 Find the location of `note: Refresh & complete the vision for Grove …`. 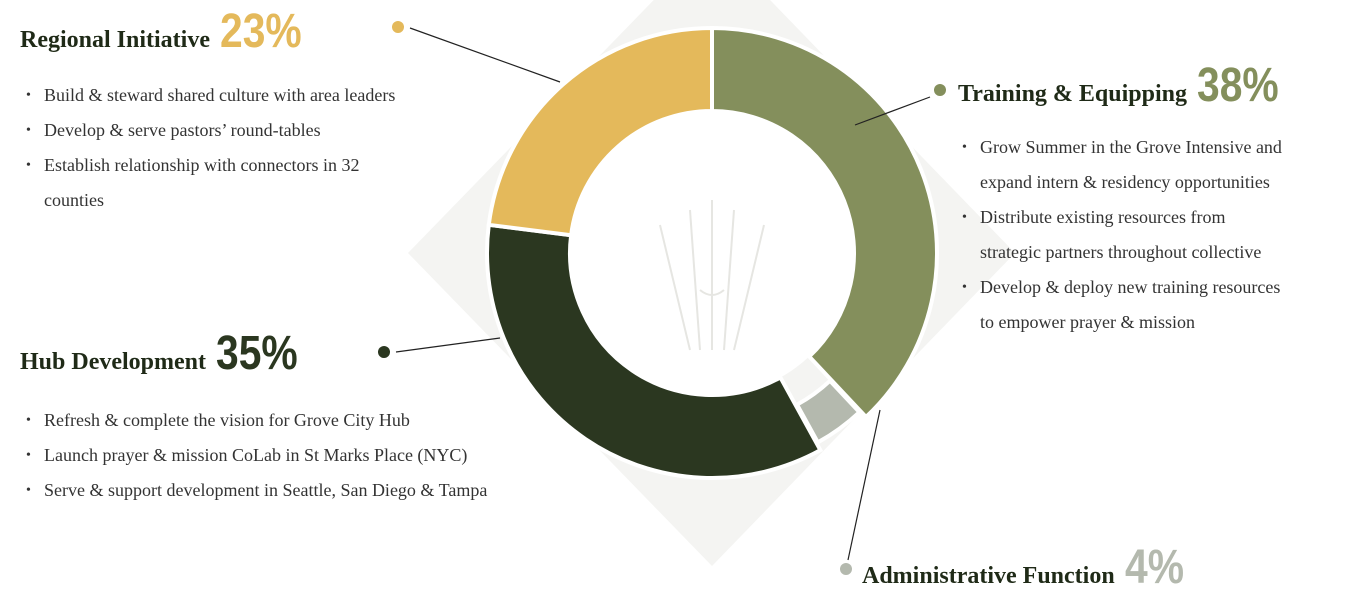

note: Refresh & complete the vision for Grove … is located at coordinates (281, 420).